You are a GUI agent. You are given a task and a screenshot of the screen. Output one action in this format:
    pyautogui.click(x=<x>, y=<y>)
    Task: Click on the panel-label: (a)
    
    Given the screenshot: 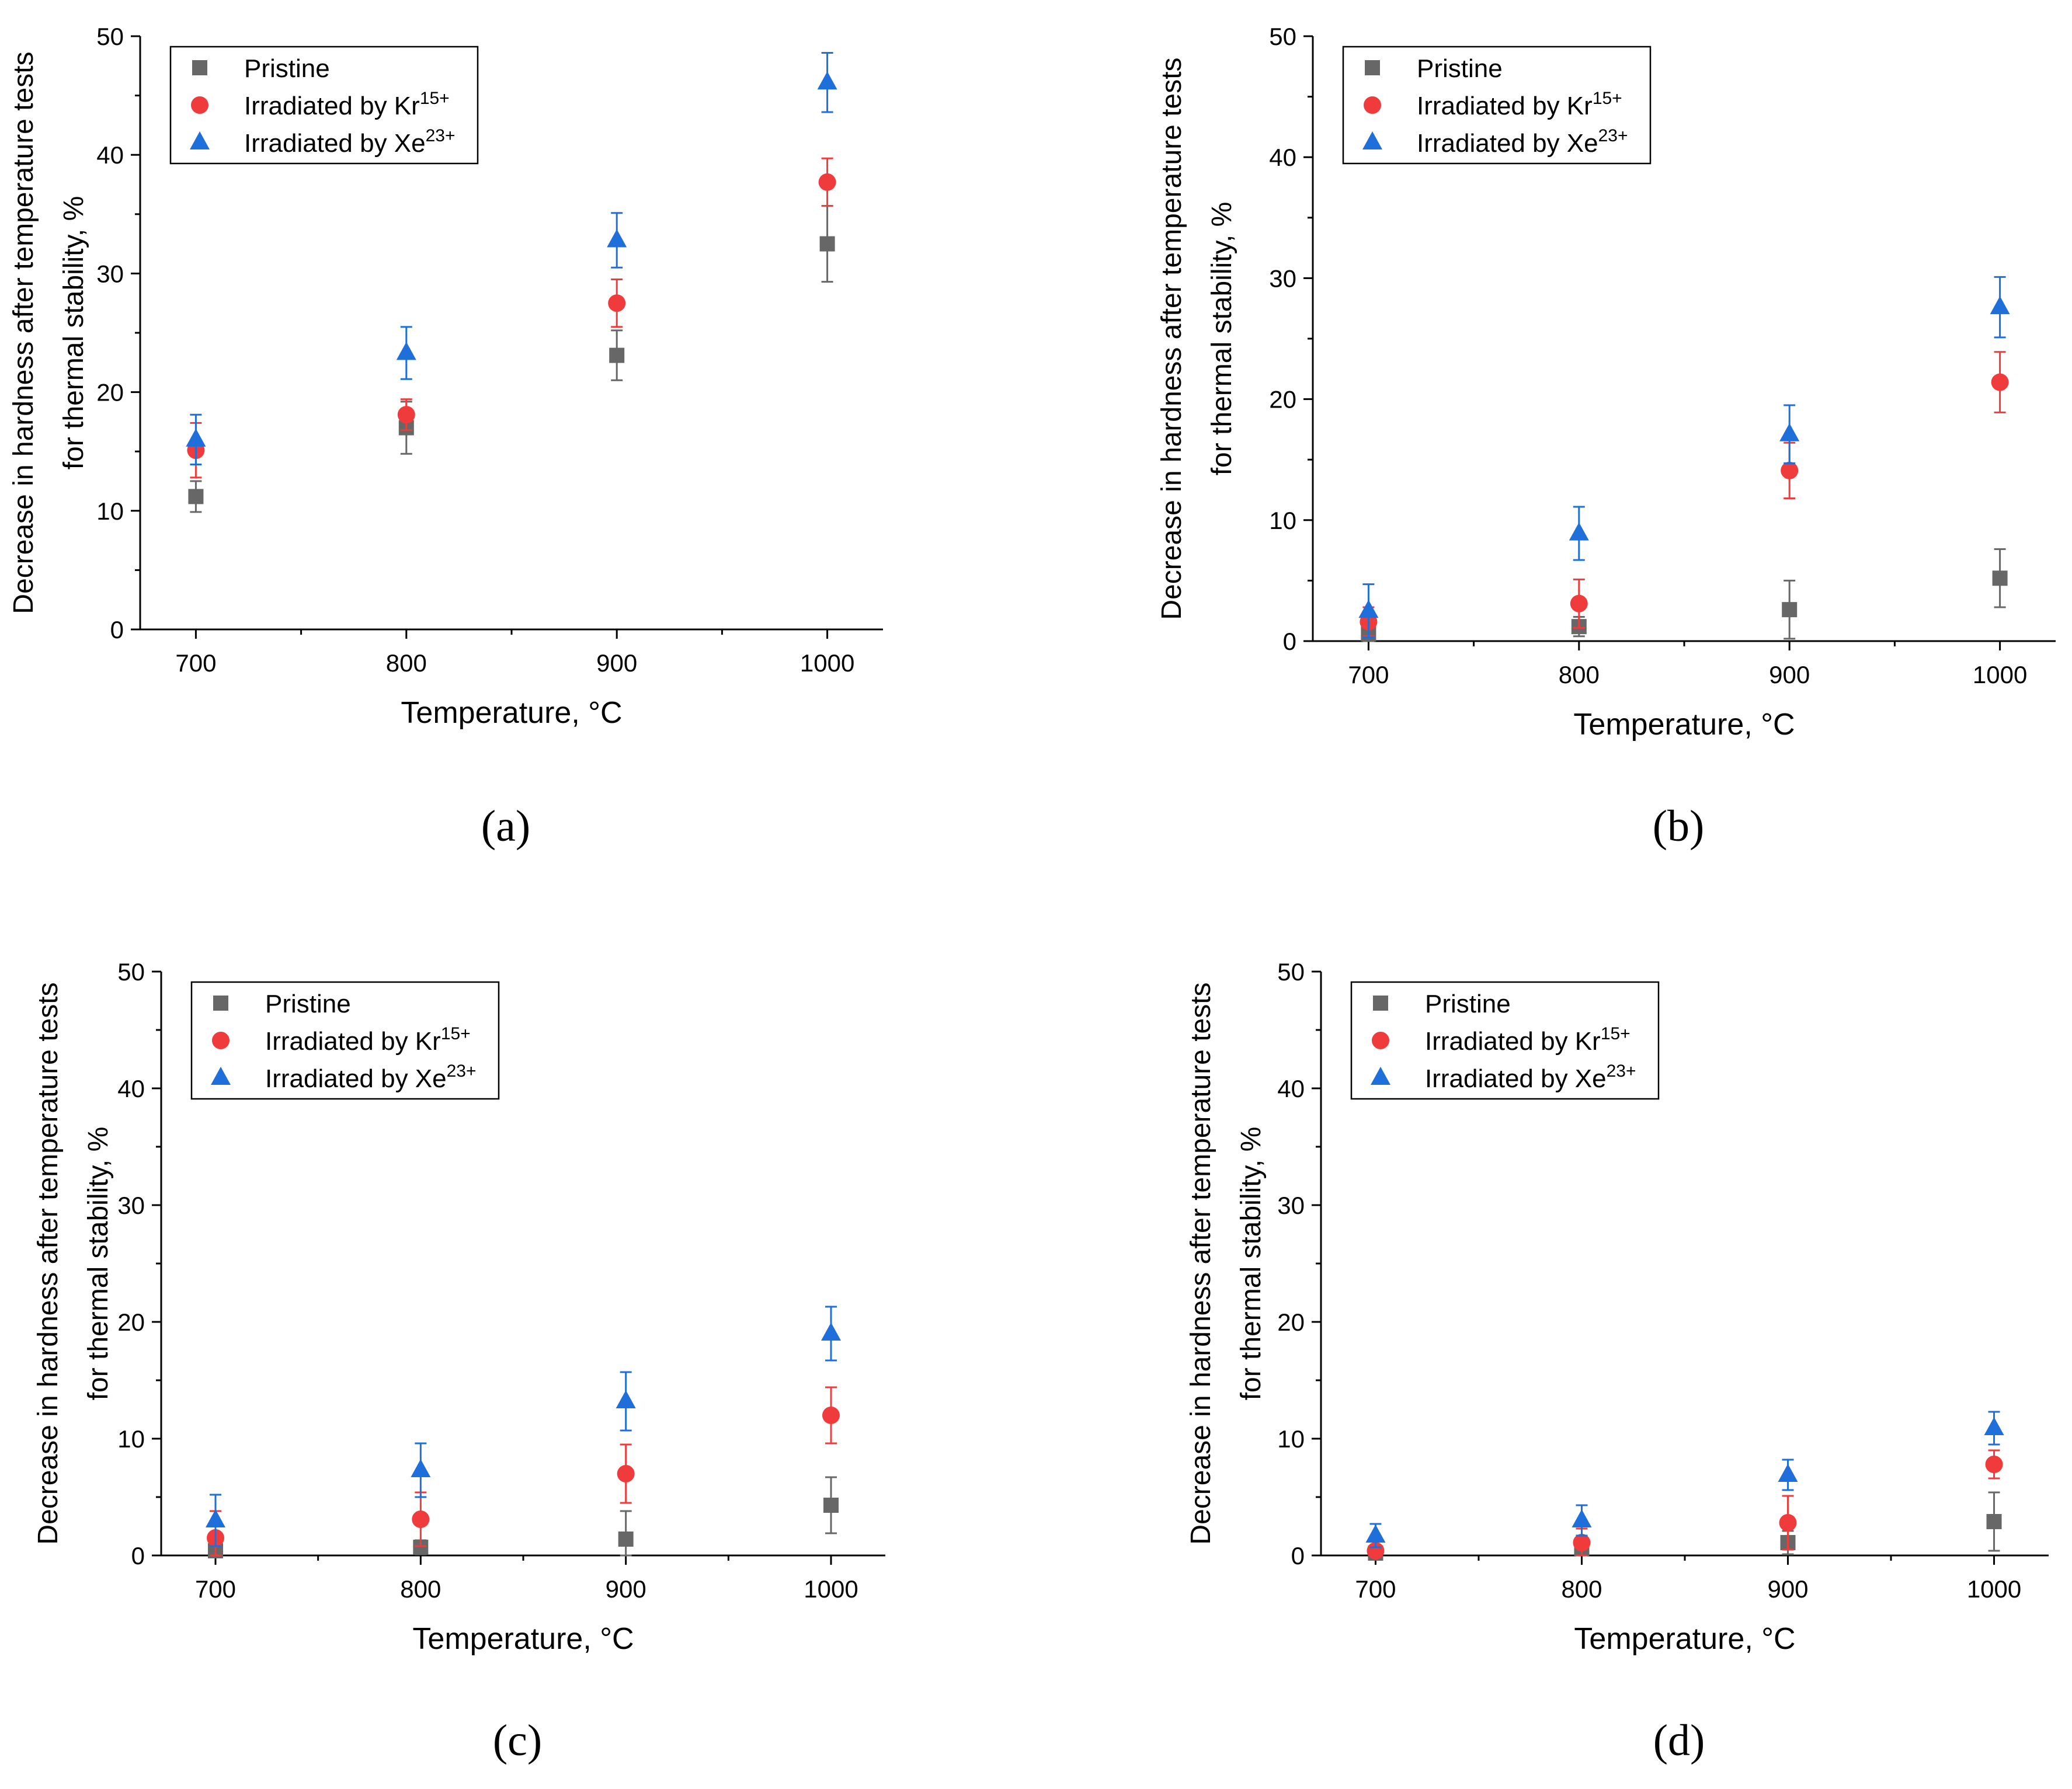 What is the action you would take?
    pyautogui.click(x=505, y=827)
    